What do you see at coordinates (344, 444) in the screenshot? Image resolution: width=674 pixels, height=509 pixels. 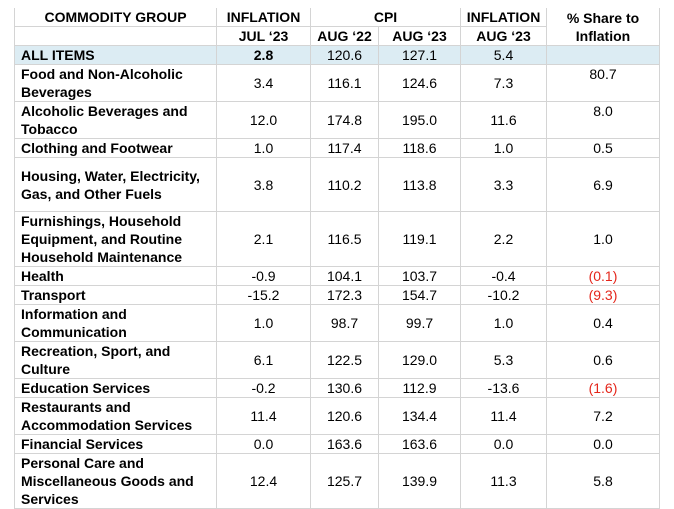 I see `cpi-aug22-cell: 163.6` at bounding box center [344, 444].